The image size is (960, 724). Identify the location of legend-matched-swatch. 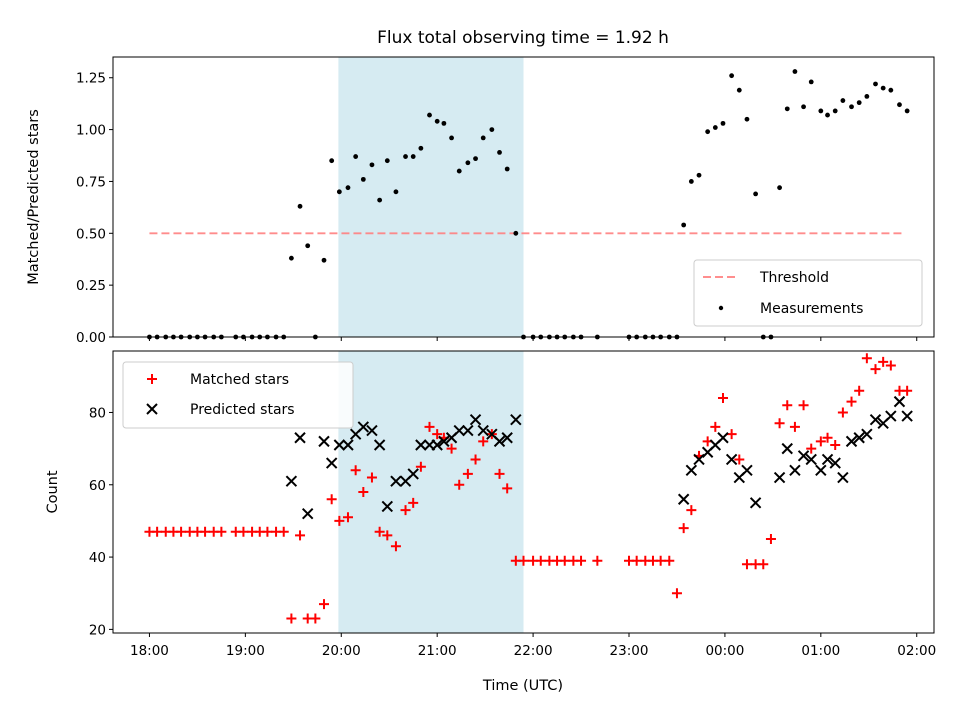
(152, 379).